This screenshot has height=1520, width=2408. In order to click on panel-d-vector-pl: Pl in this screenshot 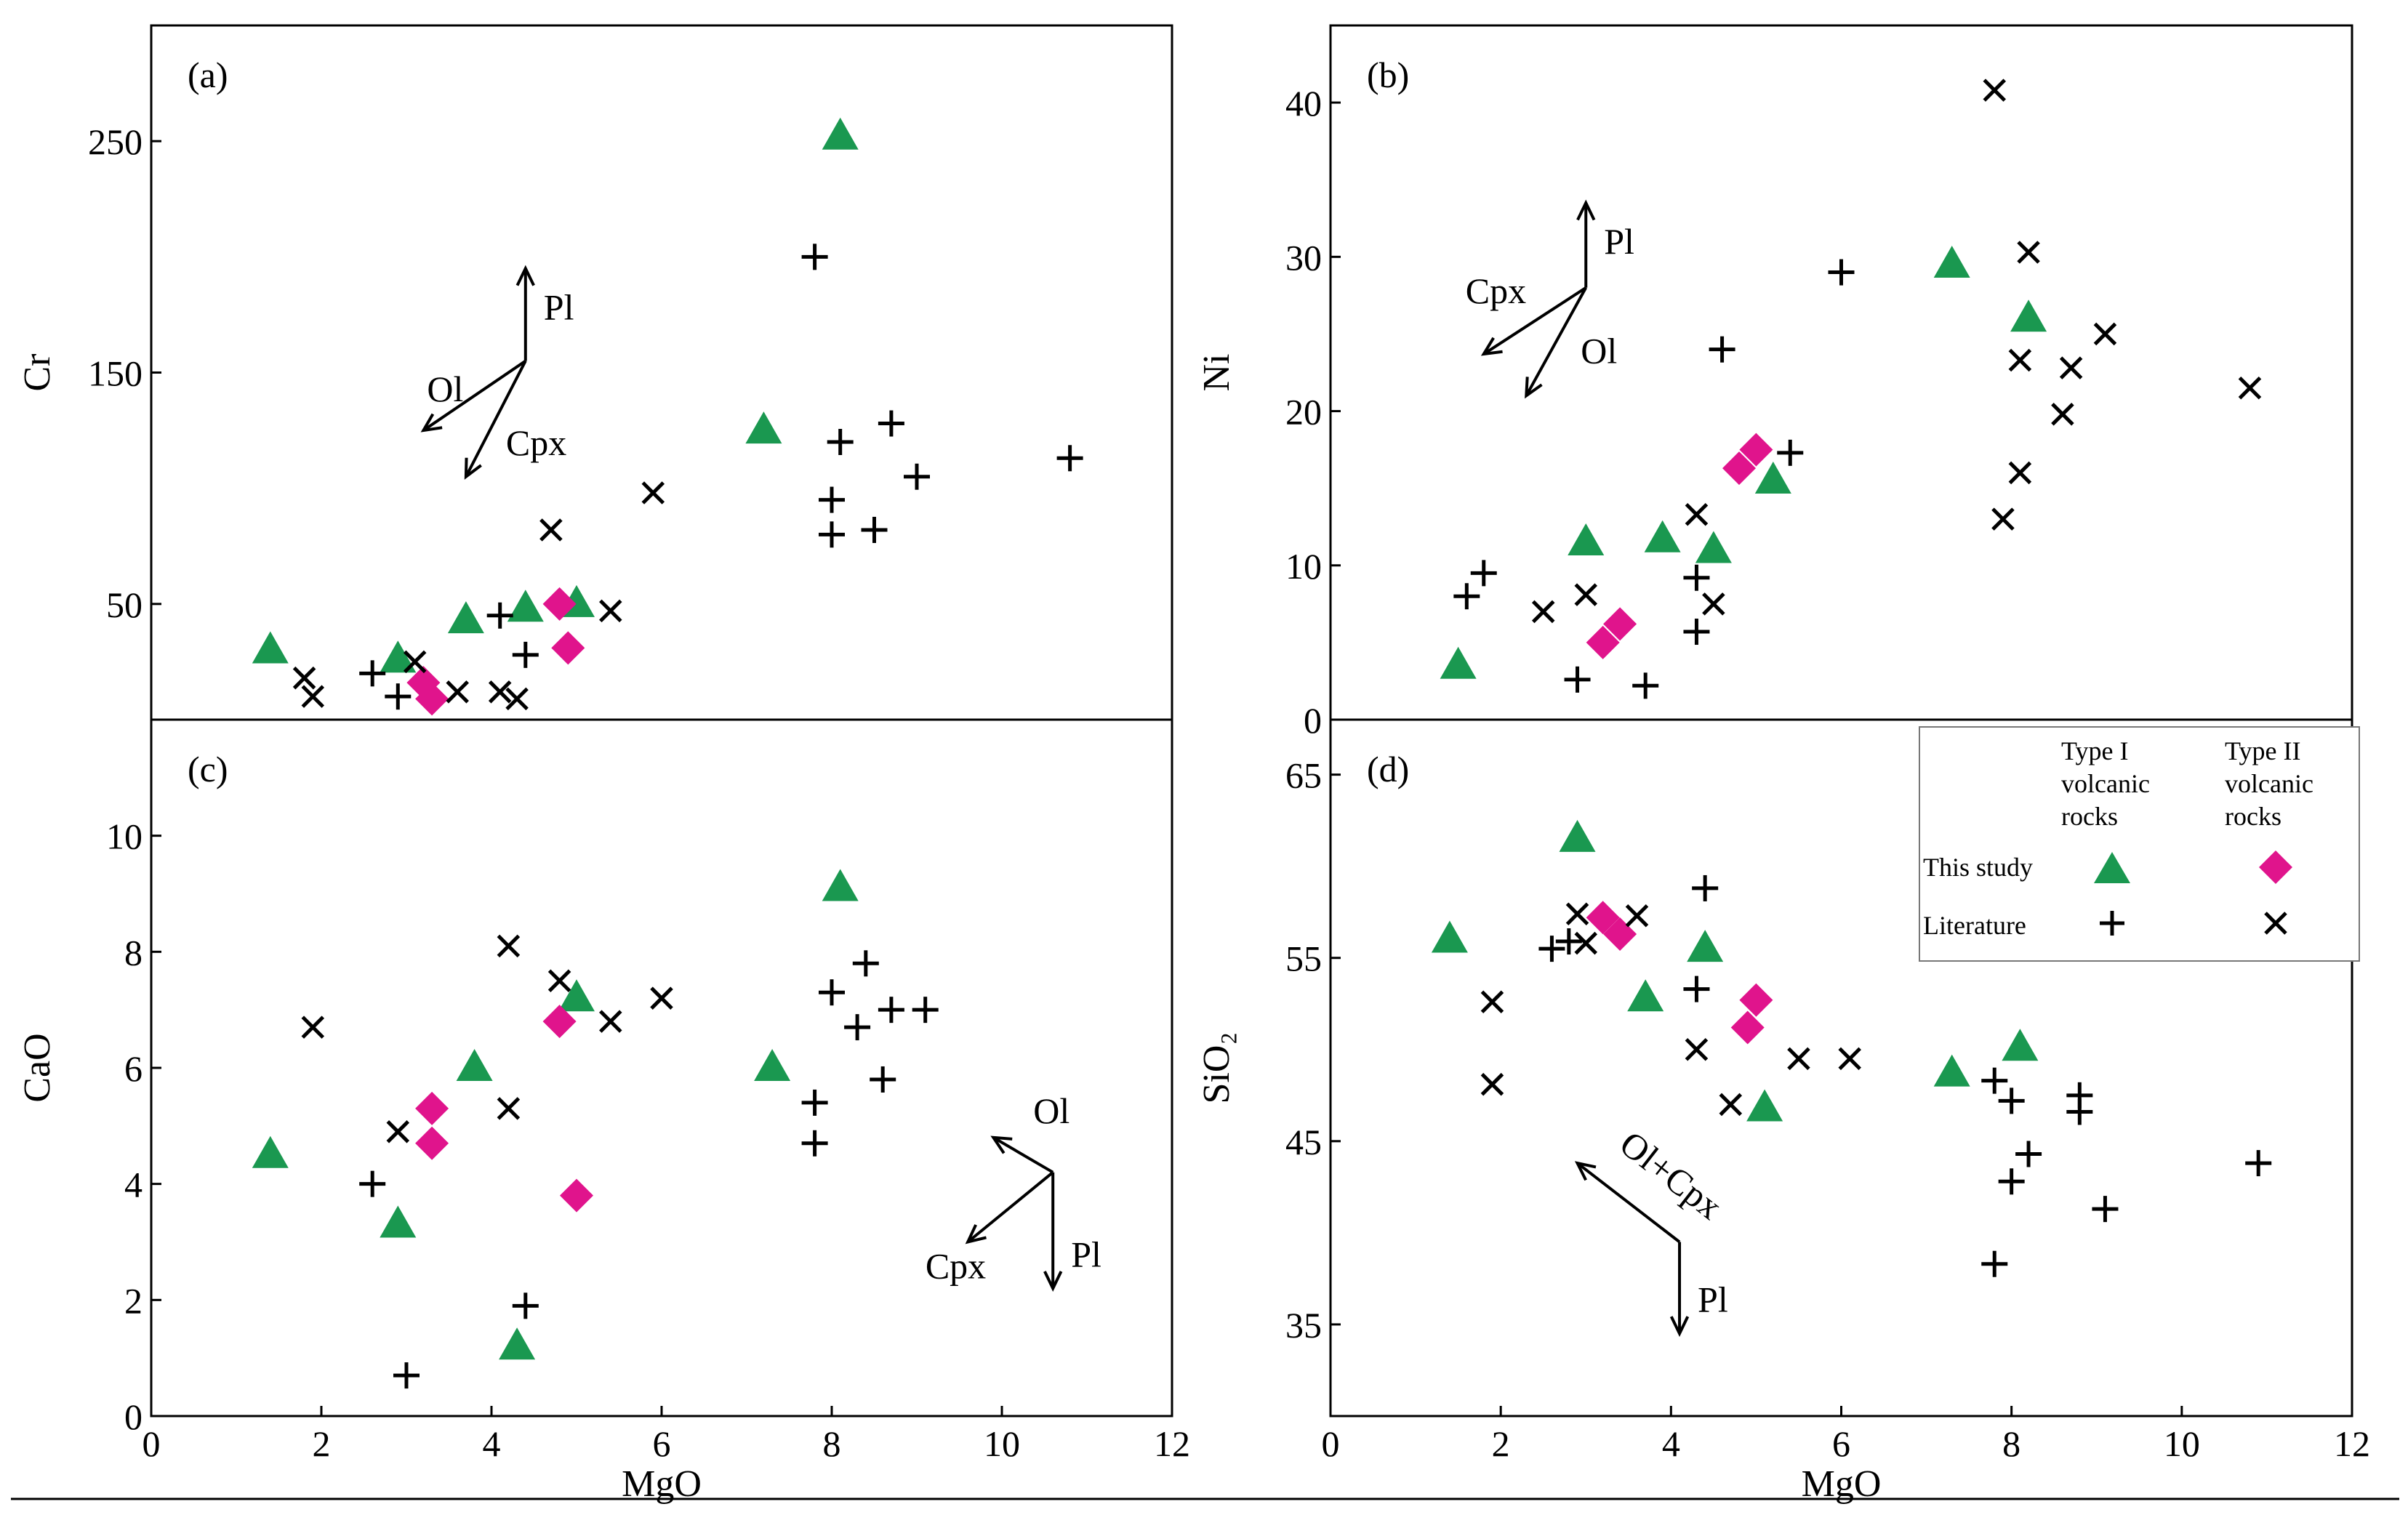, I will do `click(1698, 1290)`.